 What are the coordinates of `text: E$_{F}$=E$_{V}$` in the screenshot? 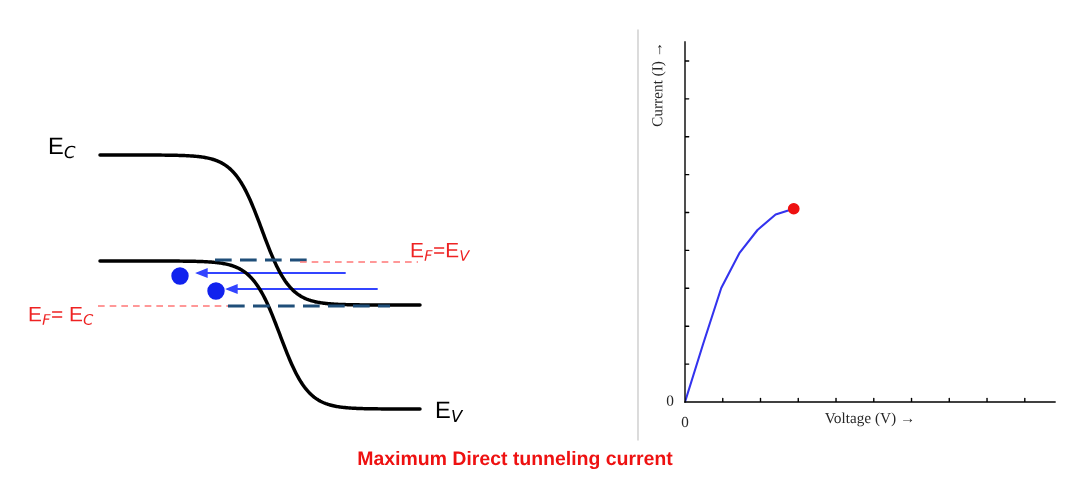 It's located at (441, 252).